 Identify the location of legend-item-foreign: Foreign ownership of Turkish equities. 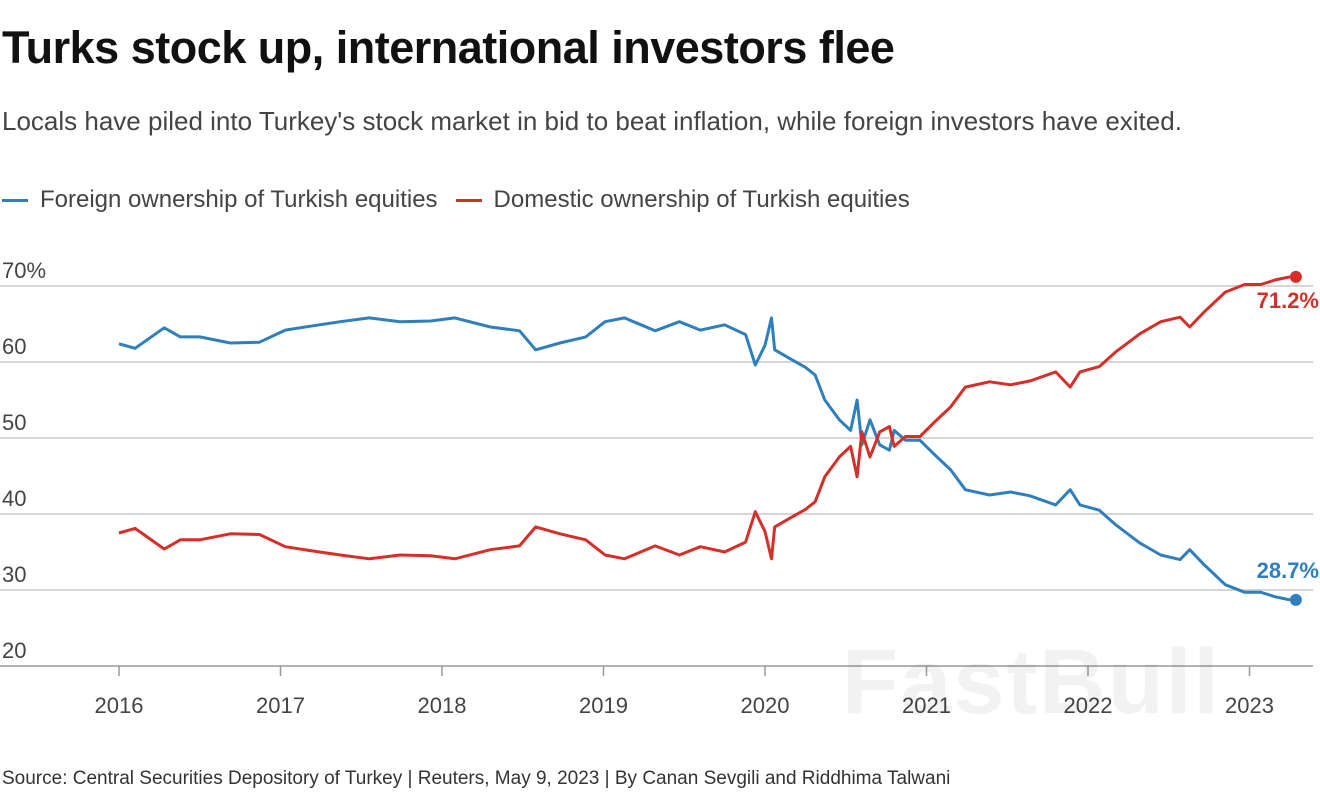
(220, 200).